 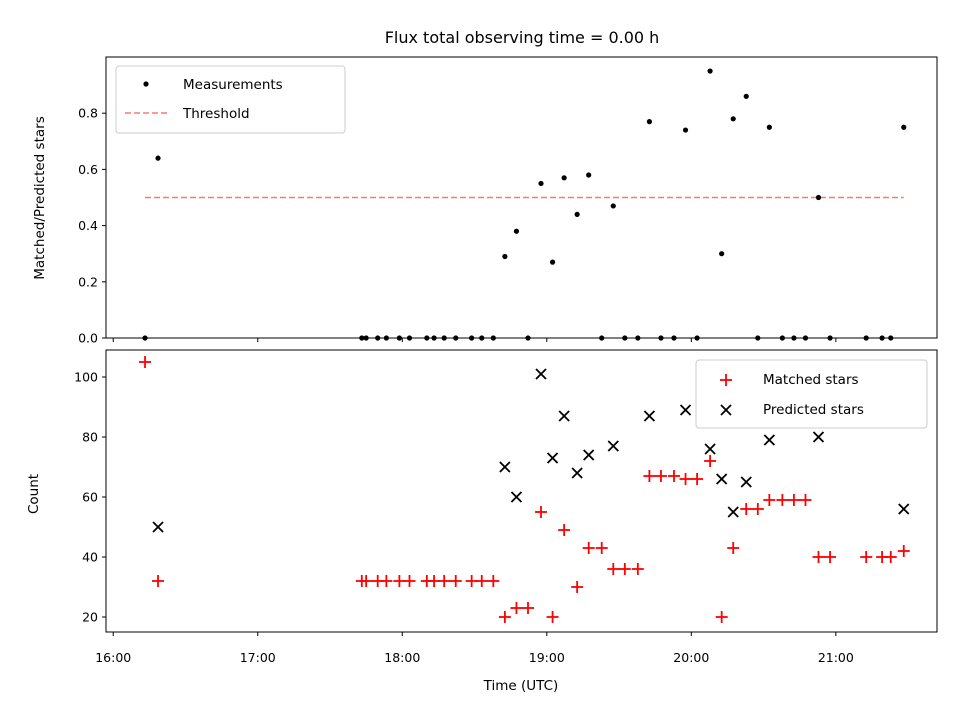 What do you see at coordinates (90, 617) in the screenshot?
I see `bottom-y-tick-label: 20` at bounding box center [90, 617].